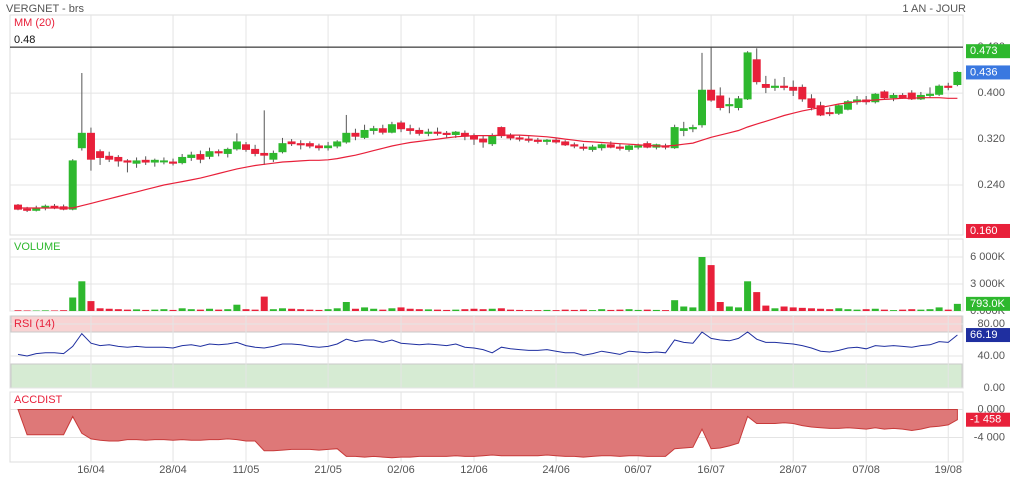 The image size is (1012, 478). What do you see at coordinates (24, 40) in the screenshot?
I see `reference-label: 0.48` at bounding box center [24, 40].